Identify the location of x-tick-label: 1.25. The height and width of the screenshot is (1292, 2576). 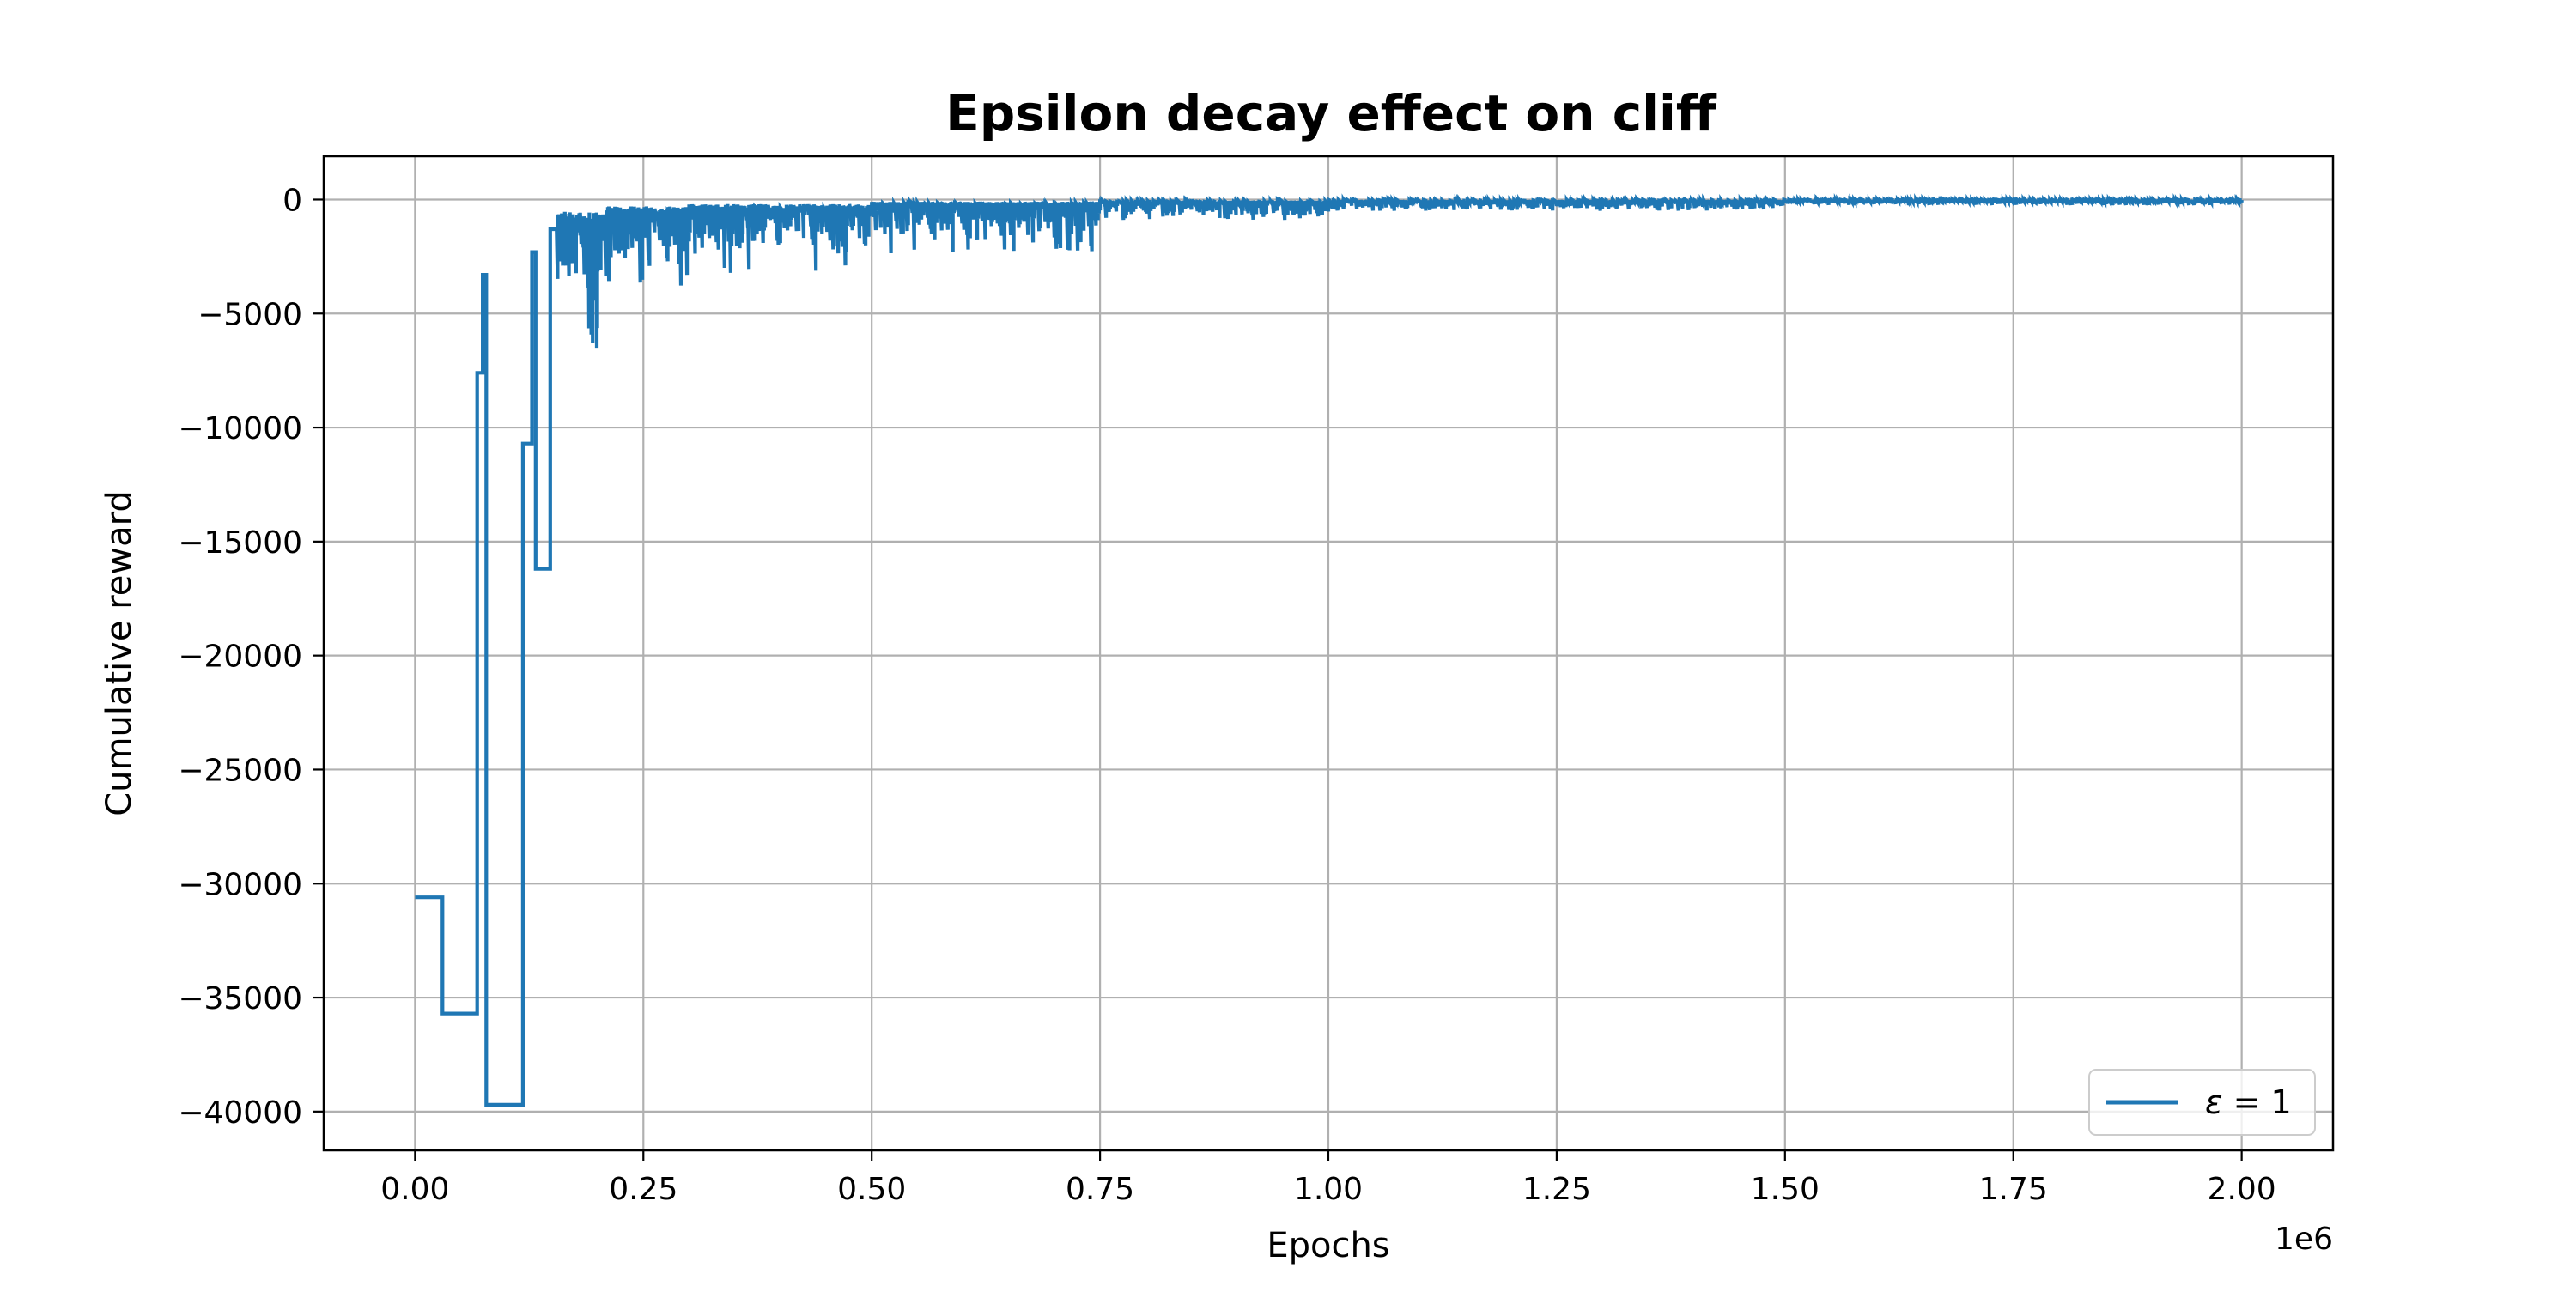
(1557, 1189).